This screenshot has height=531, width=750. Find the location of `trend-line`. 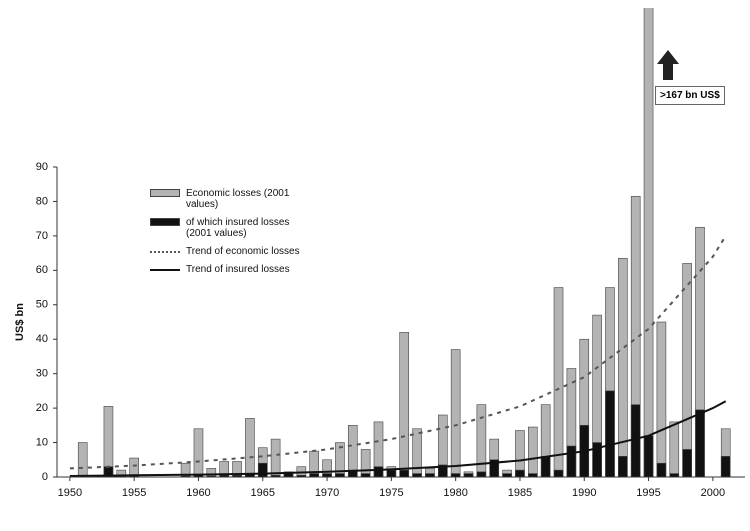

trend-line is located at coordinates (398, 438).